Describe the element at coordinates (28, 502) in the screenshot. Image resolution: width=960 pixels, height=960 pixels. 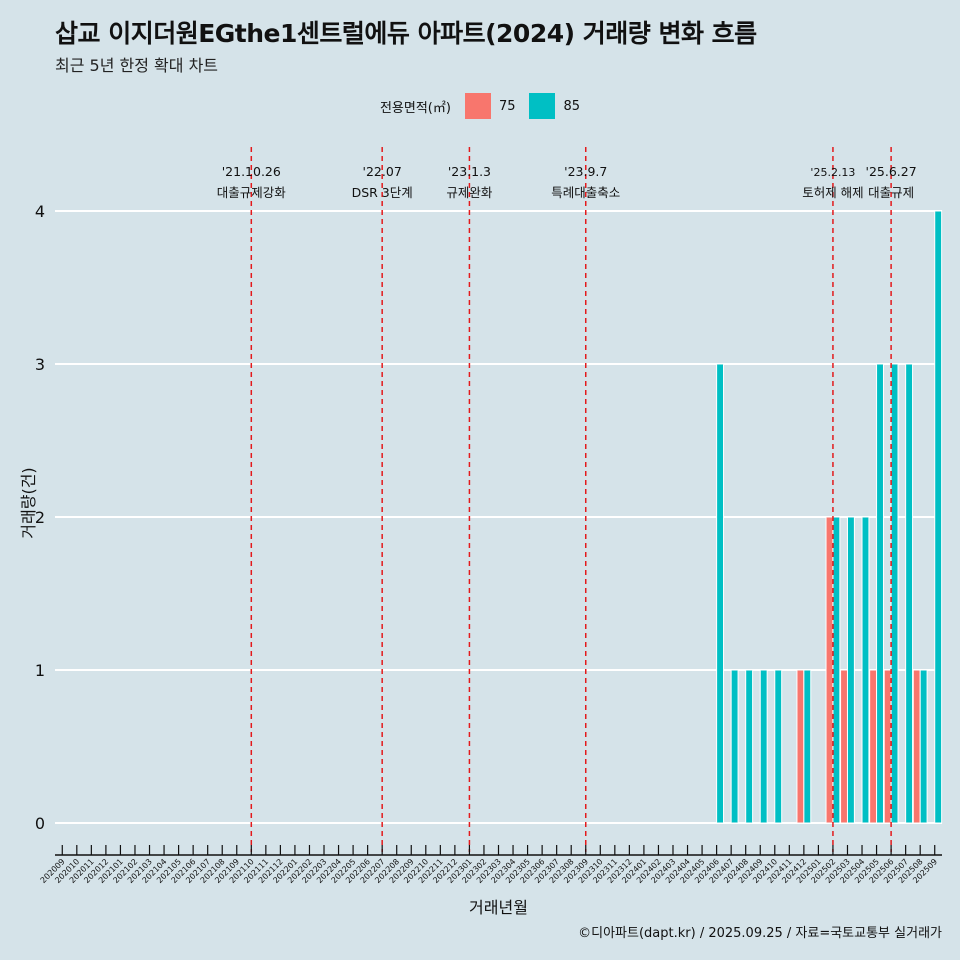
I see `y-axis-title: 거래량(건)` at that location.